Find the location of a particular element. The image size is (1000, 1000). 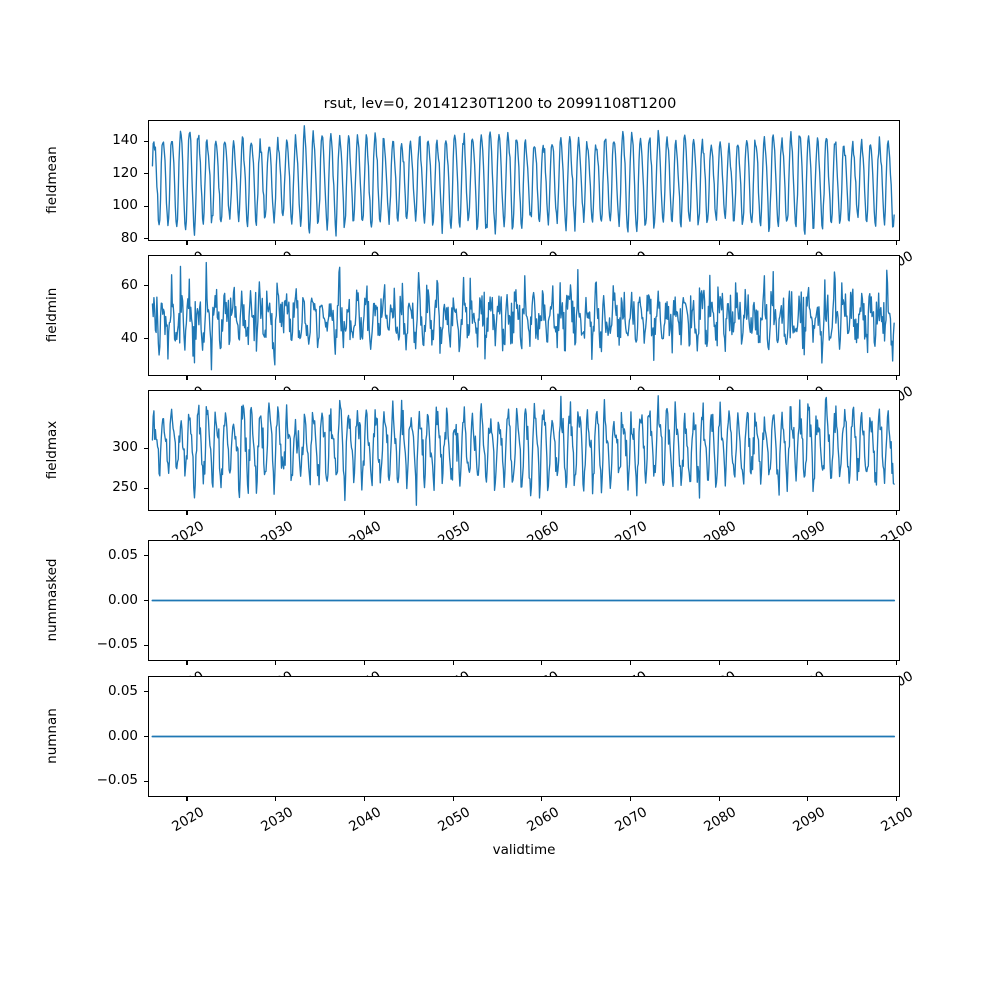

line-fieldmean is located at coordinates (523, 181).